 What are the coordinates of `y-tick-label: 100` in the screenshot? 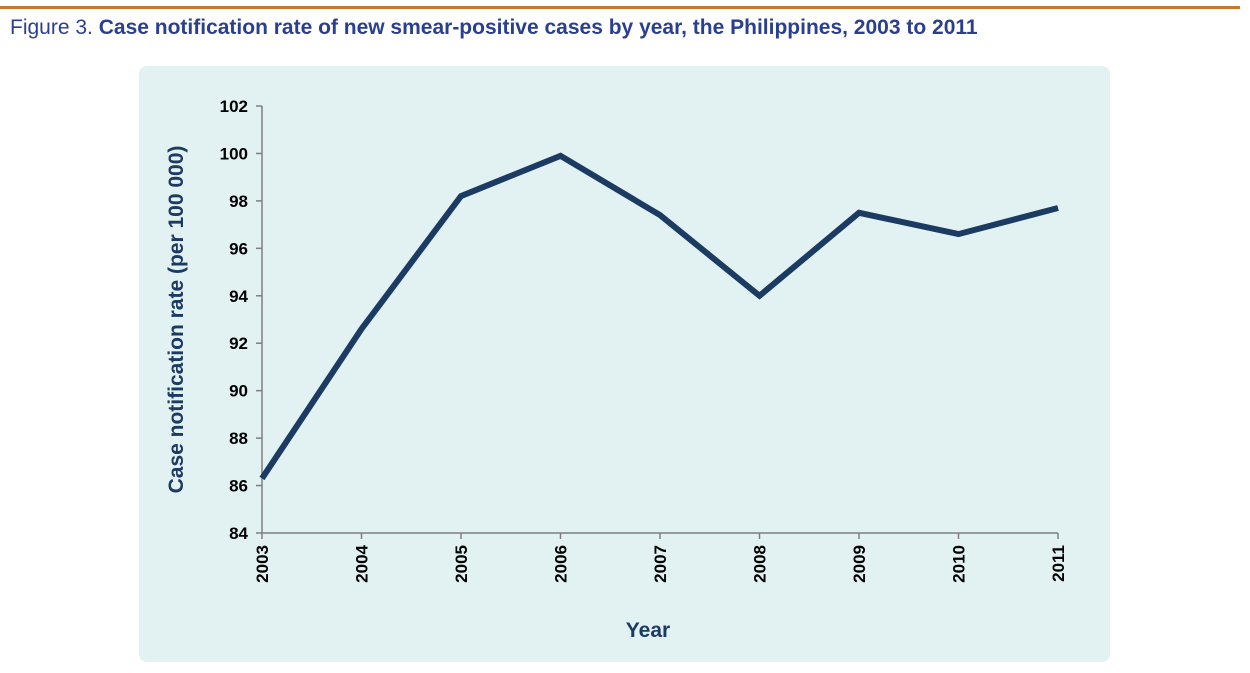 It's located at (234, 153).